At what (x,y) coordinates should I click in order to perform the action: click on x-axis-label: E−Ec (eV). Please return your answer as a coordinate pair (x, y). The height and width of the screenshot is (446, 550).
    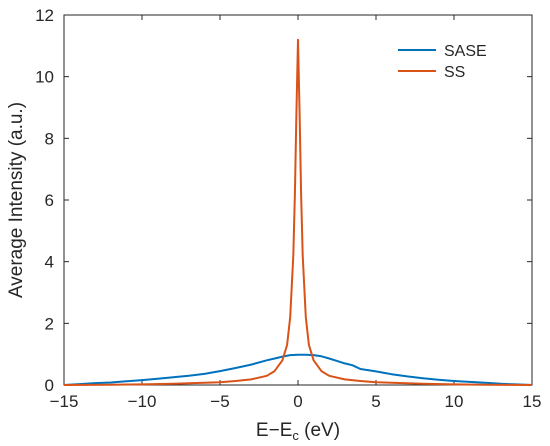
    Looking at the image, I should click on (298, 431).